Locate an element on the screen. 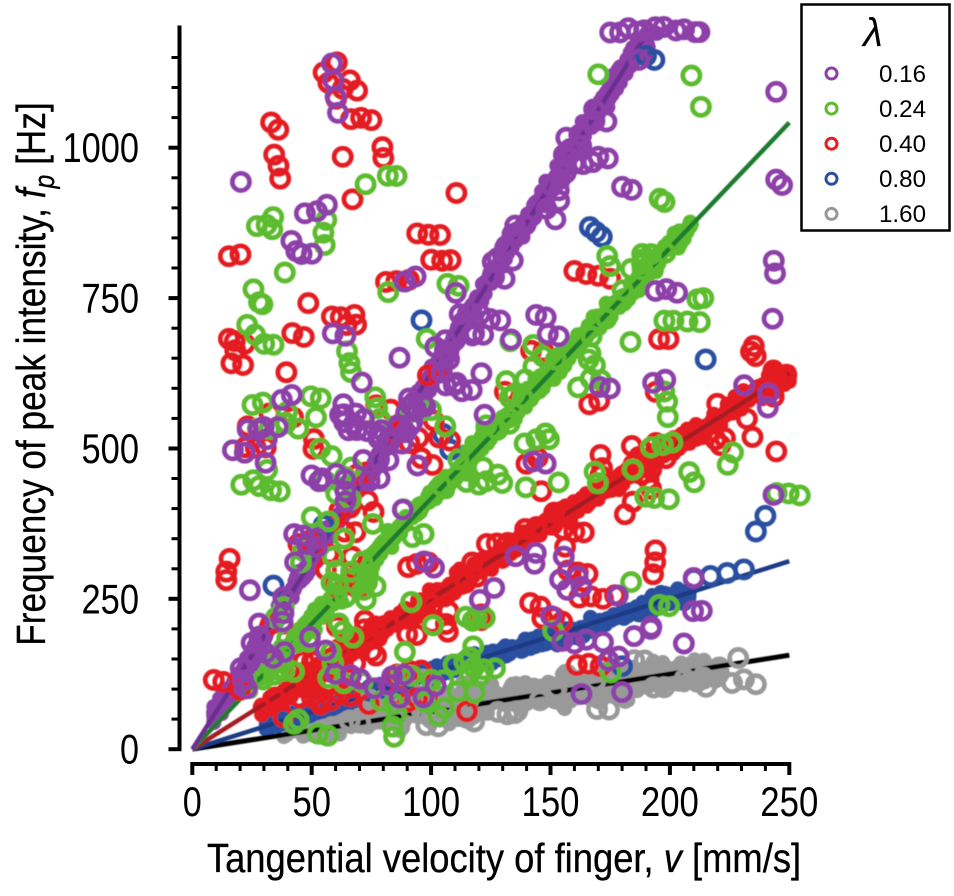 Image resolution: width=954 pixels, height=896 pixels. svg-text: 750 is located at coordinates (111, 298).